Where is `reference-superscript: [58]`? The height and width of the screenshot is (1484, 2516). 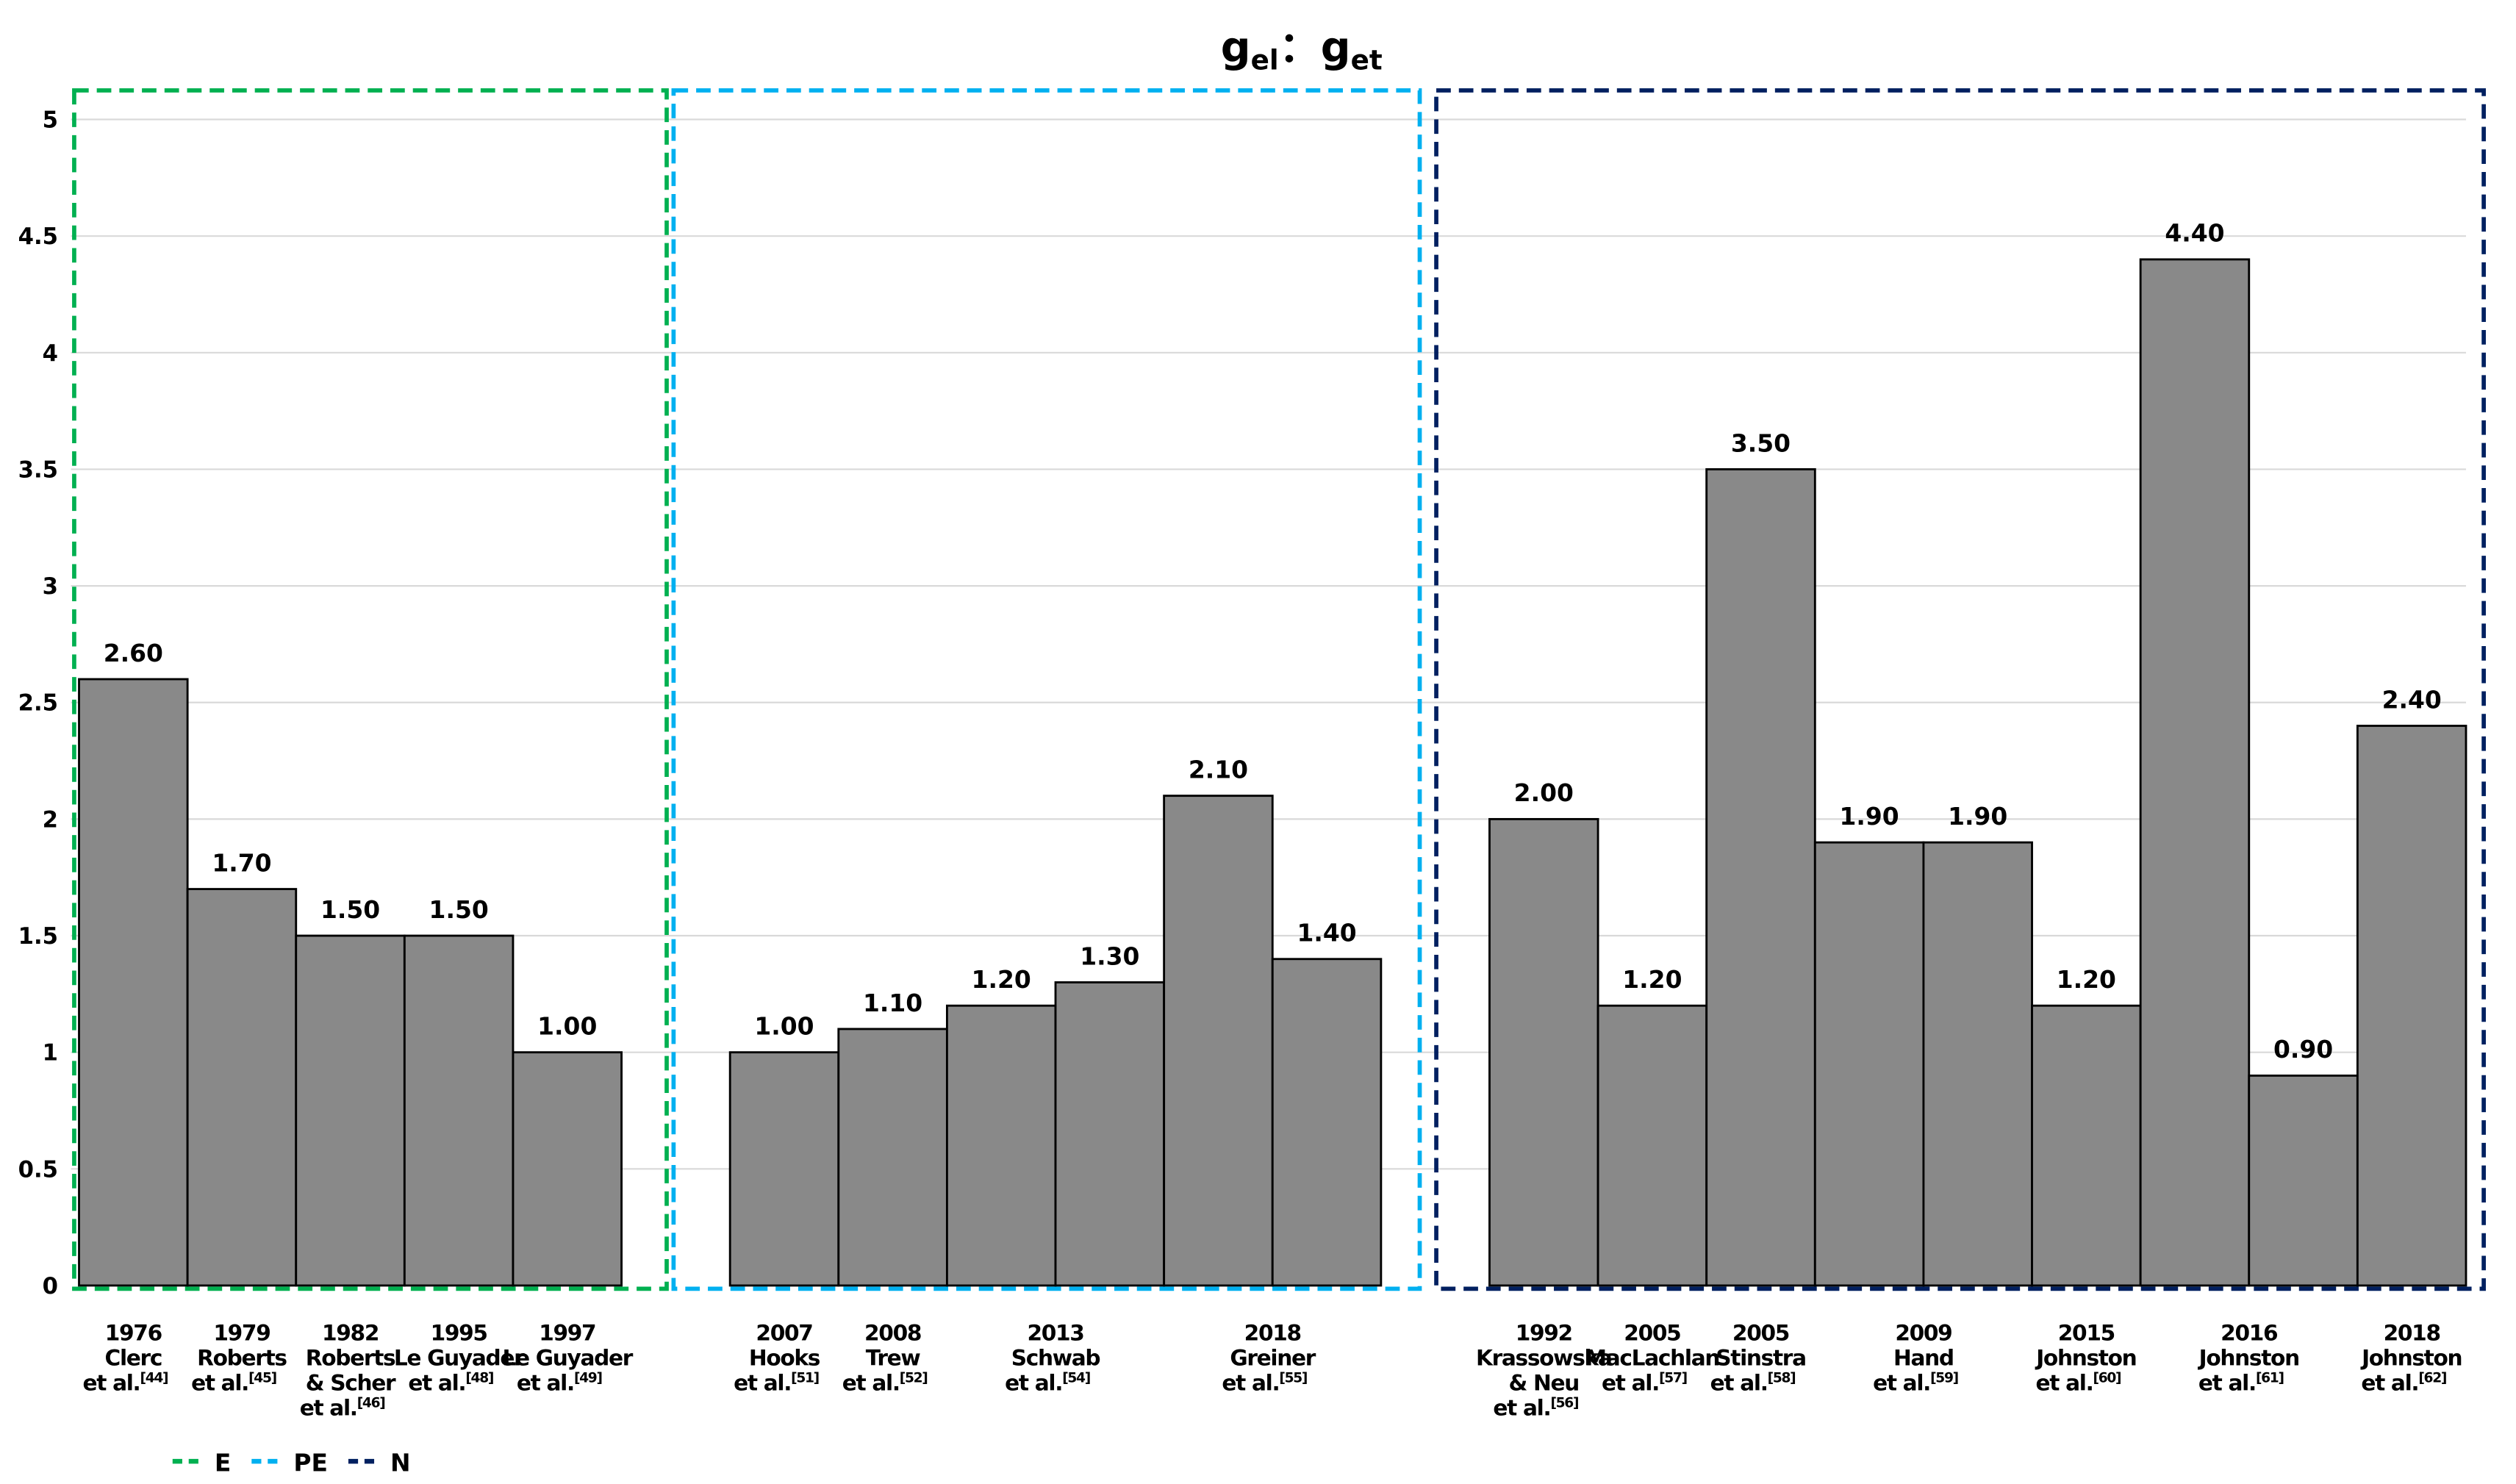 reference-superscript: [58] is located at coordinates (1782, 1379).